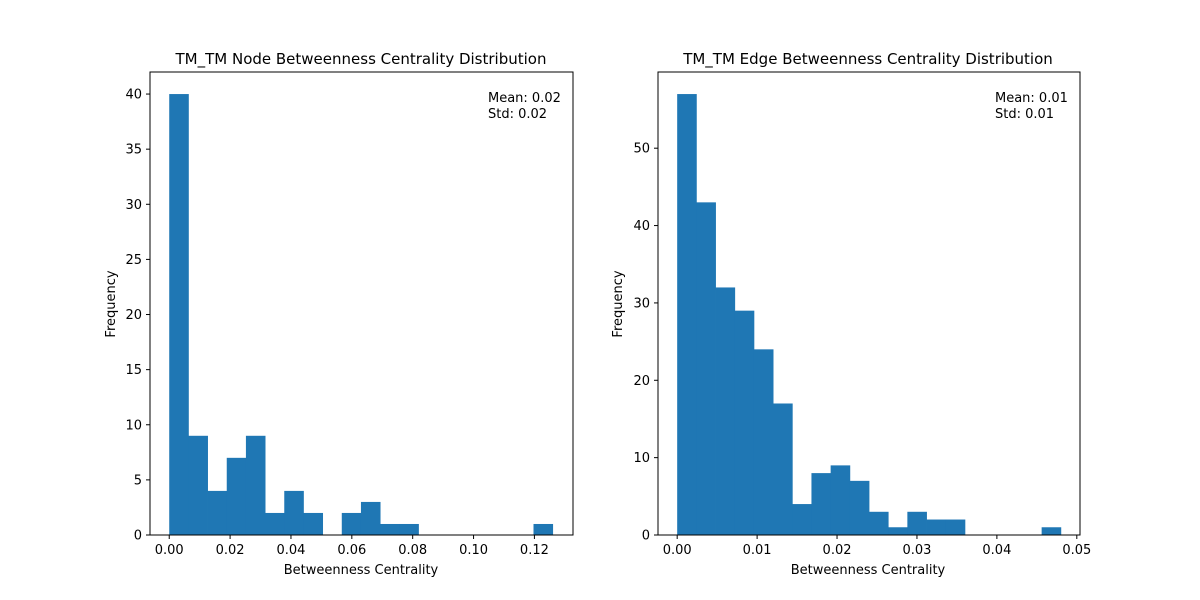 Image resolution: width=1200 pixels, height=600 pixels. What do you see at coordinates (757, 550) in the screenshot?
I see `x-tick-label: 0.01` at bounding box center [757, 550].